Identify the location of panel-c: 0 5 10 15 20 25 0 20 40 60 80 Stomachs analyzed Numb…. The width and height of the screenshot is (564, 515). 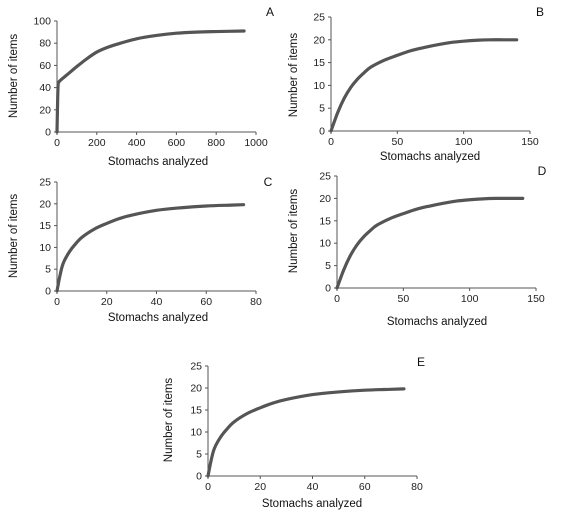
(140, 249).